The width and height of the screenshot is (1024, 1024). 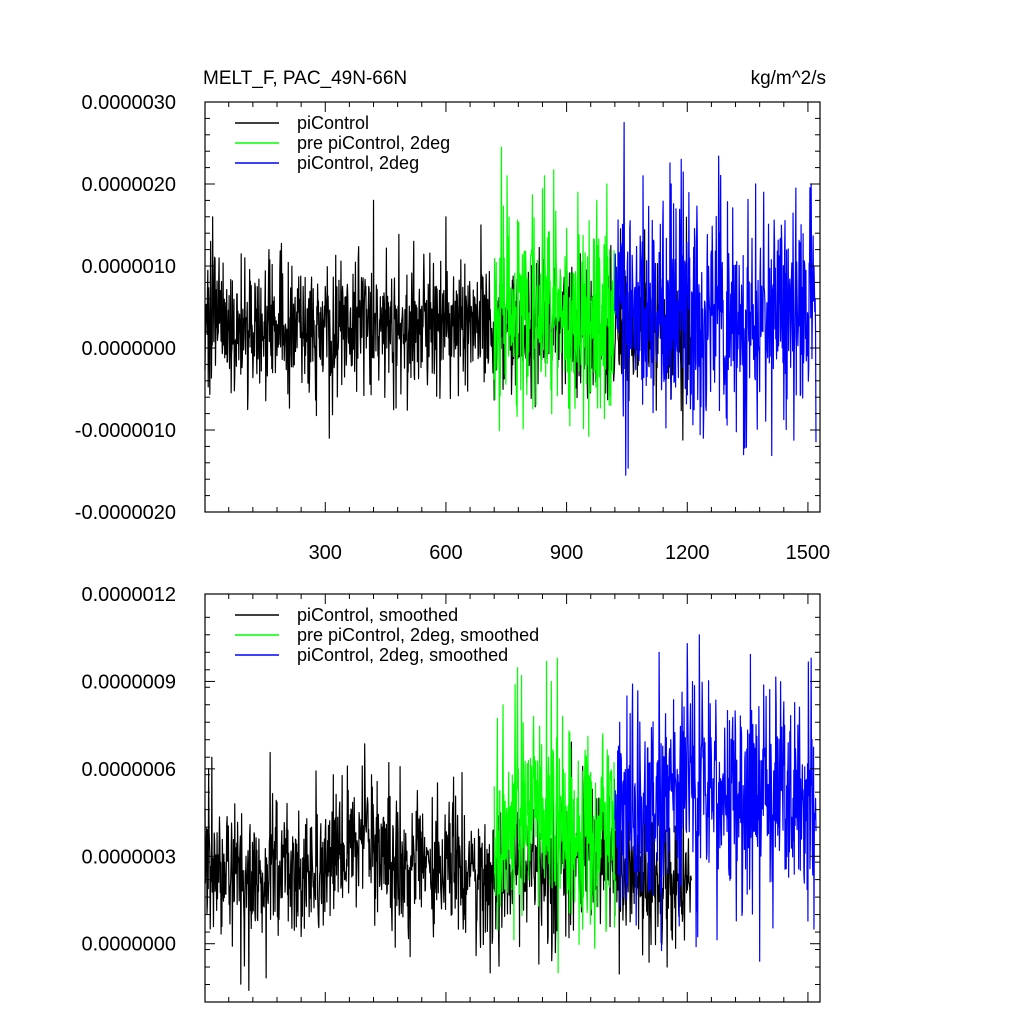 What do you see at coordinates (402, 655) in the screenshot?
I see `legend-label: piControl, 2deg, smoothed` at bounding box center [402, 655].